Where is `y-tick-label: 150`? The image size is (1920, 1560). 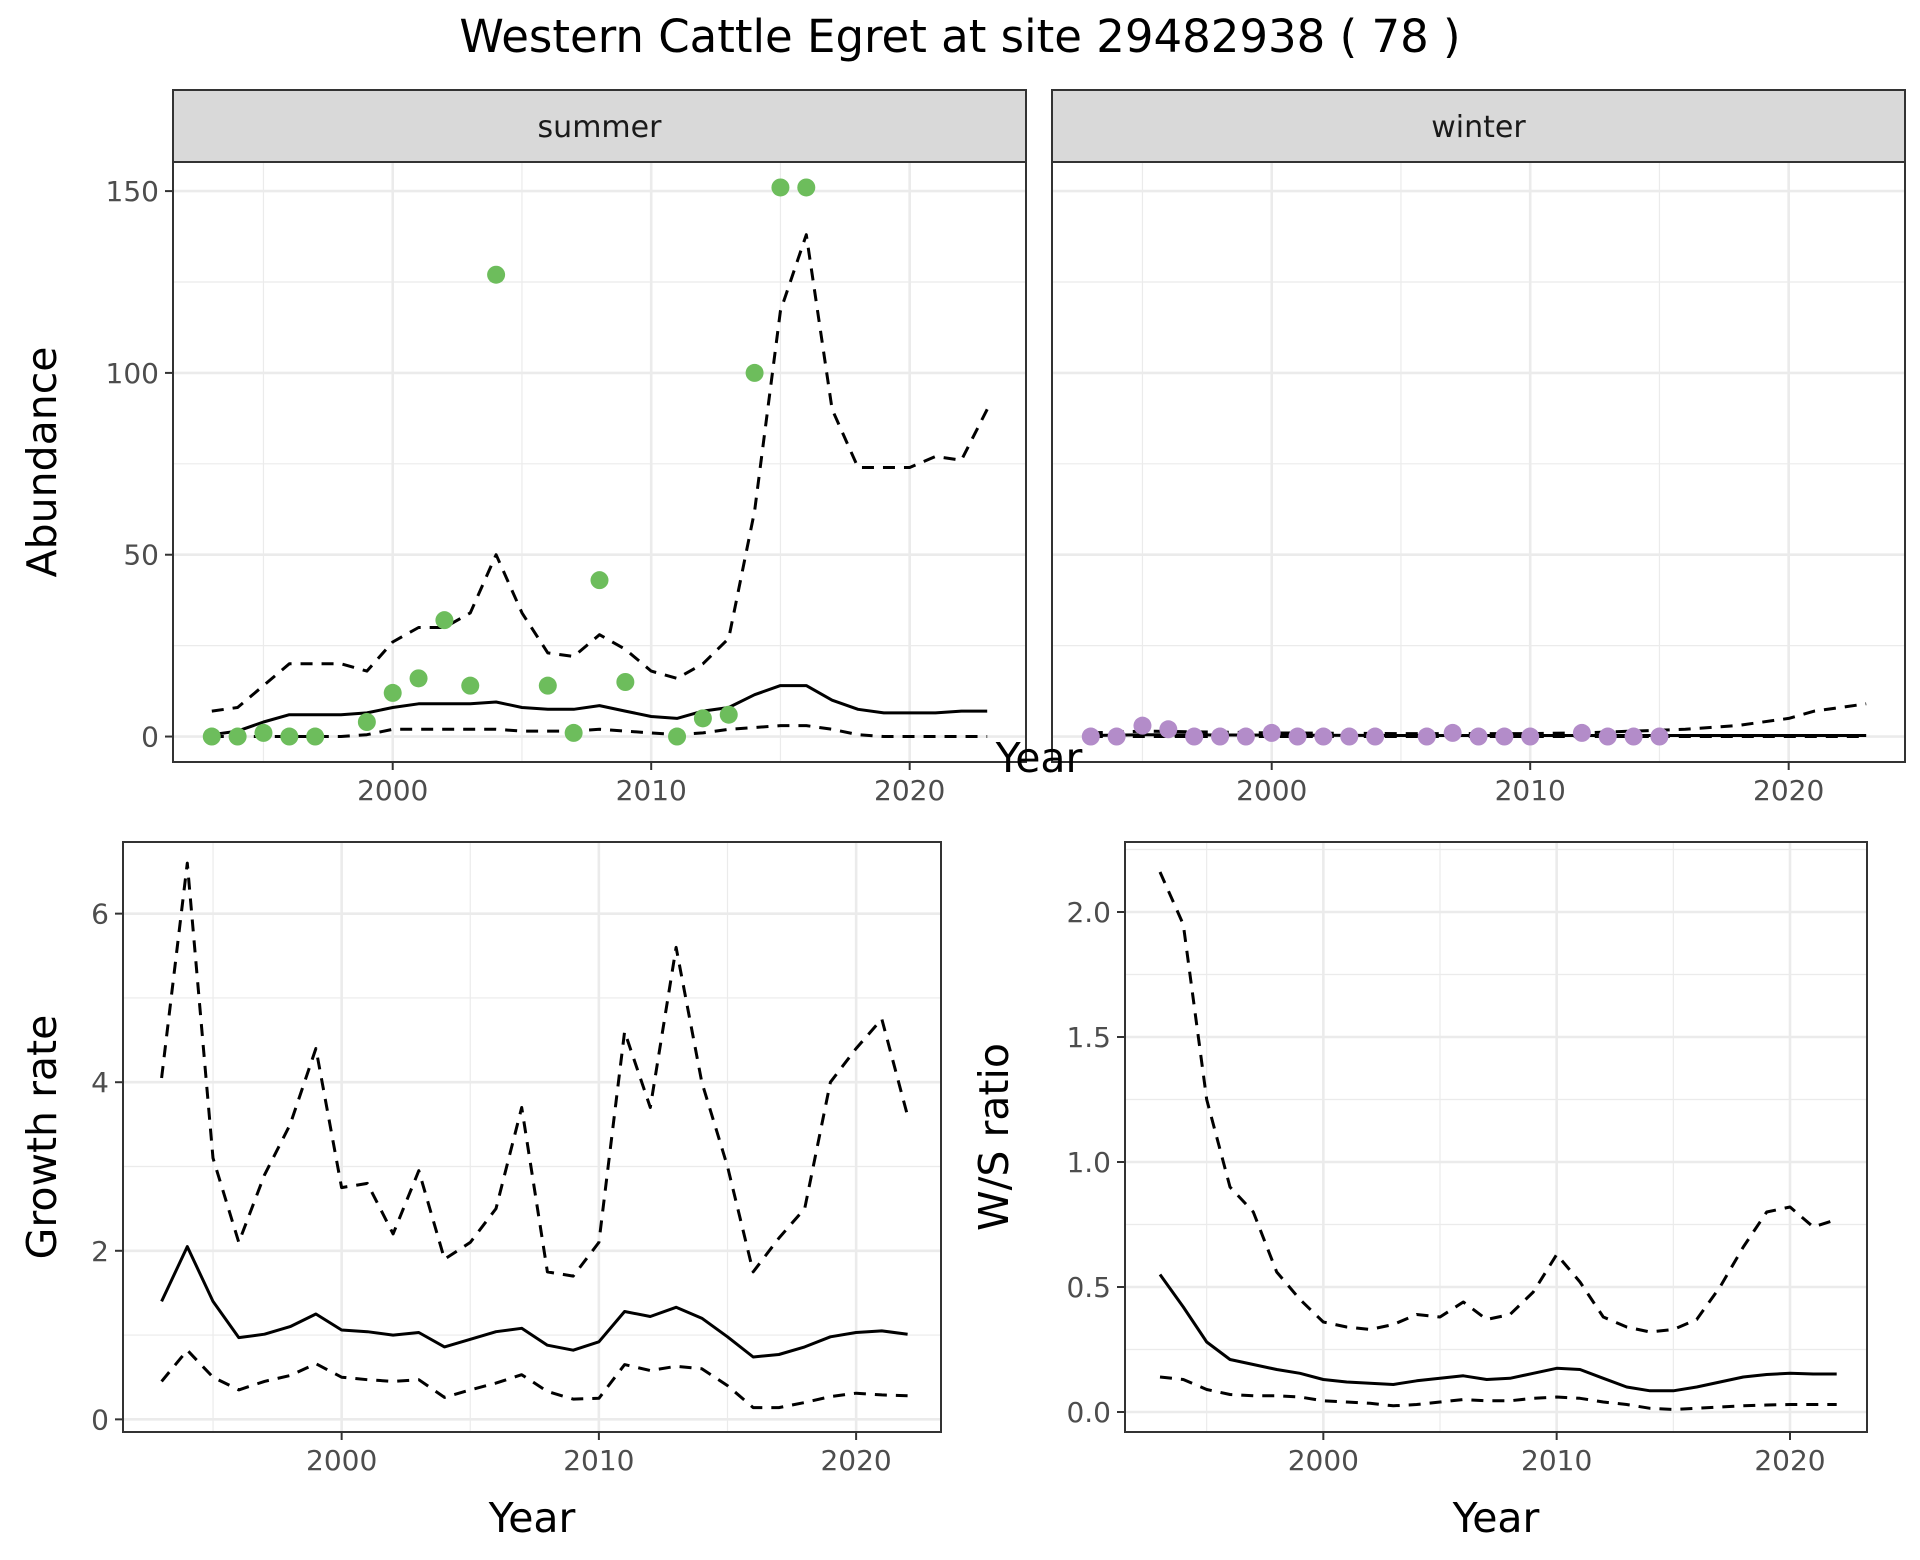
y-tick-label: 150 is located at coordinates (132, 191).